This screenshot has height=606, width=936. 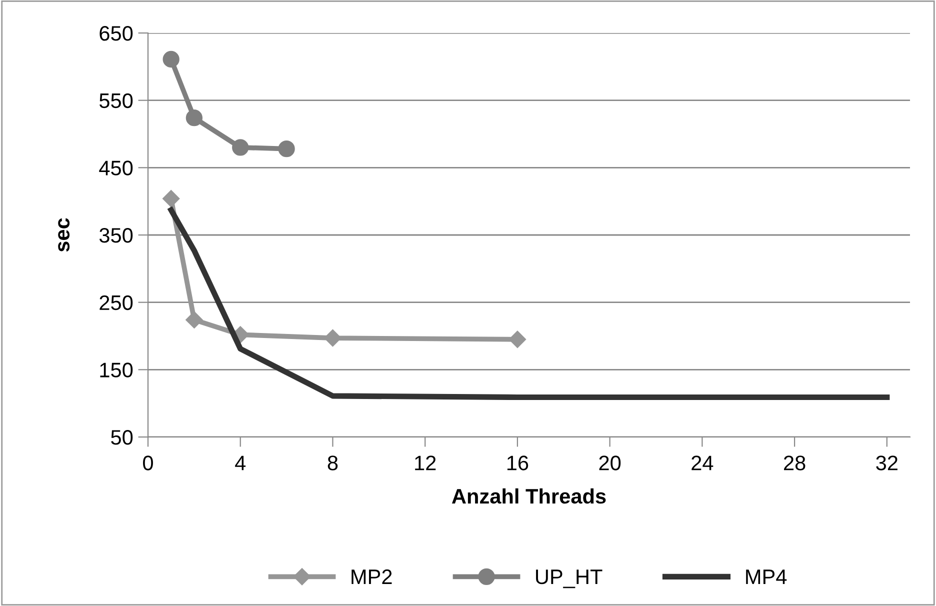 What do you see at coordinates (795, 463) in the screenshot?
I see `x-tick-label: 28` at bounding box center [795, 463].